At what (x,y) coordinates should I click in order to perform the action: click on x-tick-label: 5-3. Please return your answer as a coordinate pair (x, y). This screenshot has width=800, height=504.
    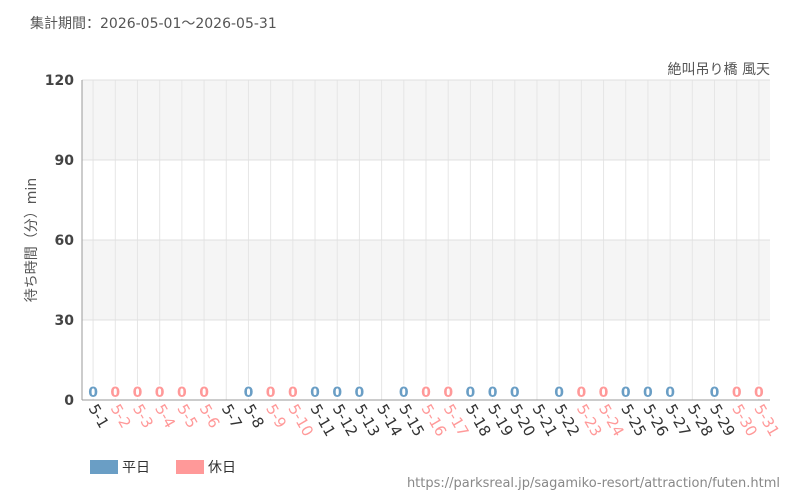
    Looking at the image, I should click on (143, 416).